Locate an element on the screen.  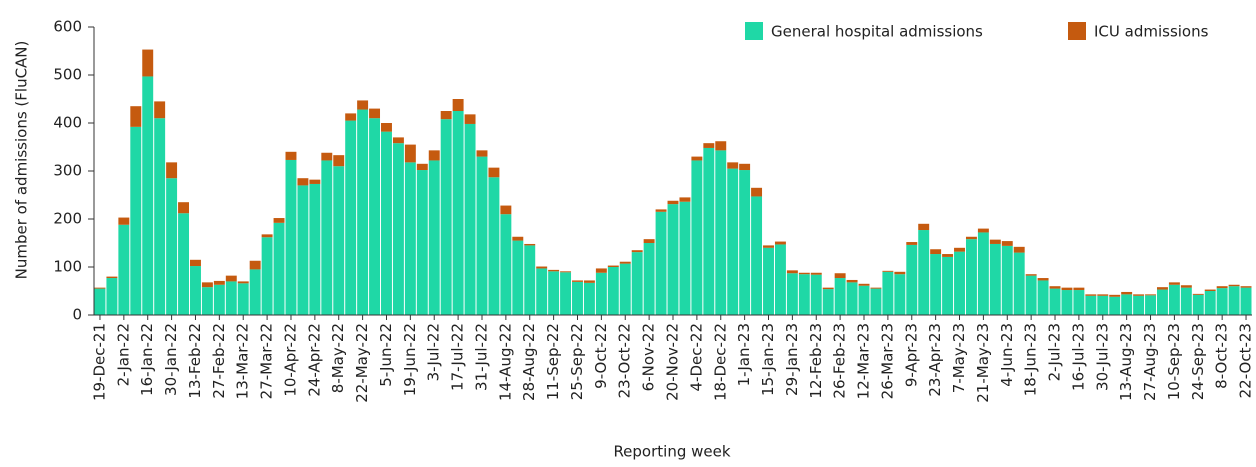
x-tick-label: 25-Sep-22 is located at coordinates (577, 361).